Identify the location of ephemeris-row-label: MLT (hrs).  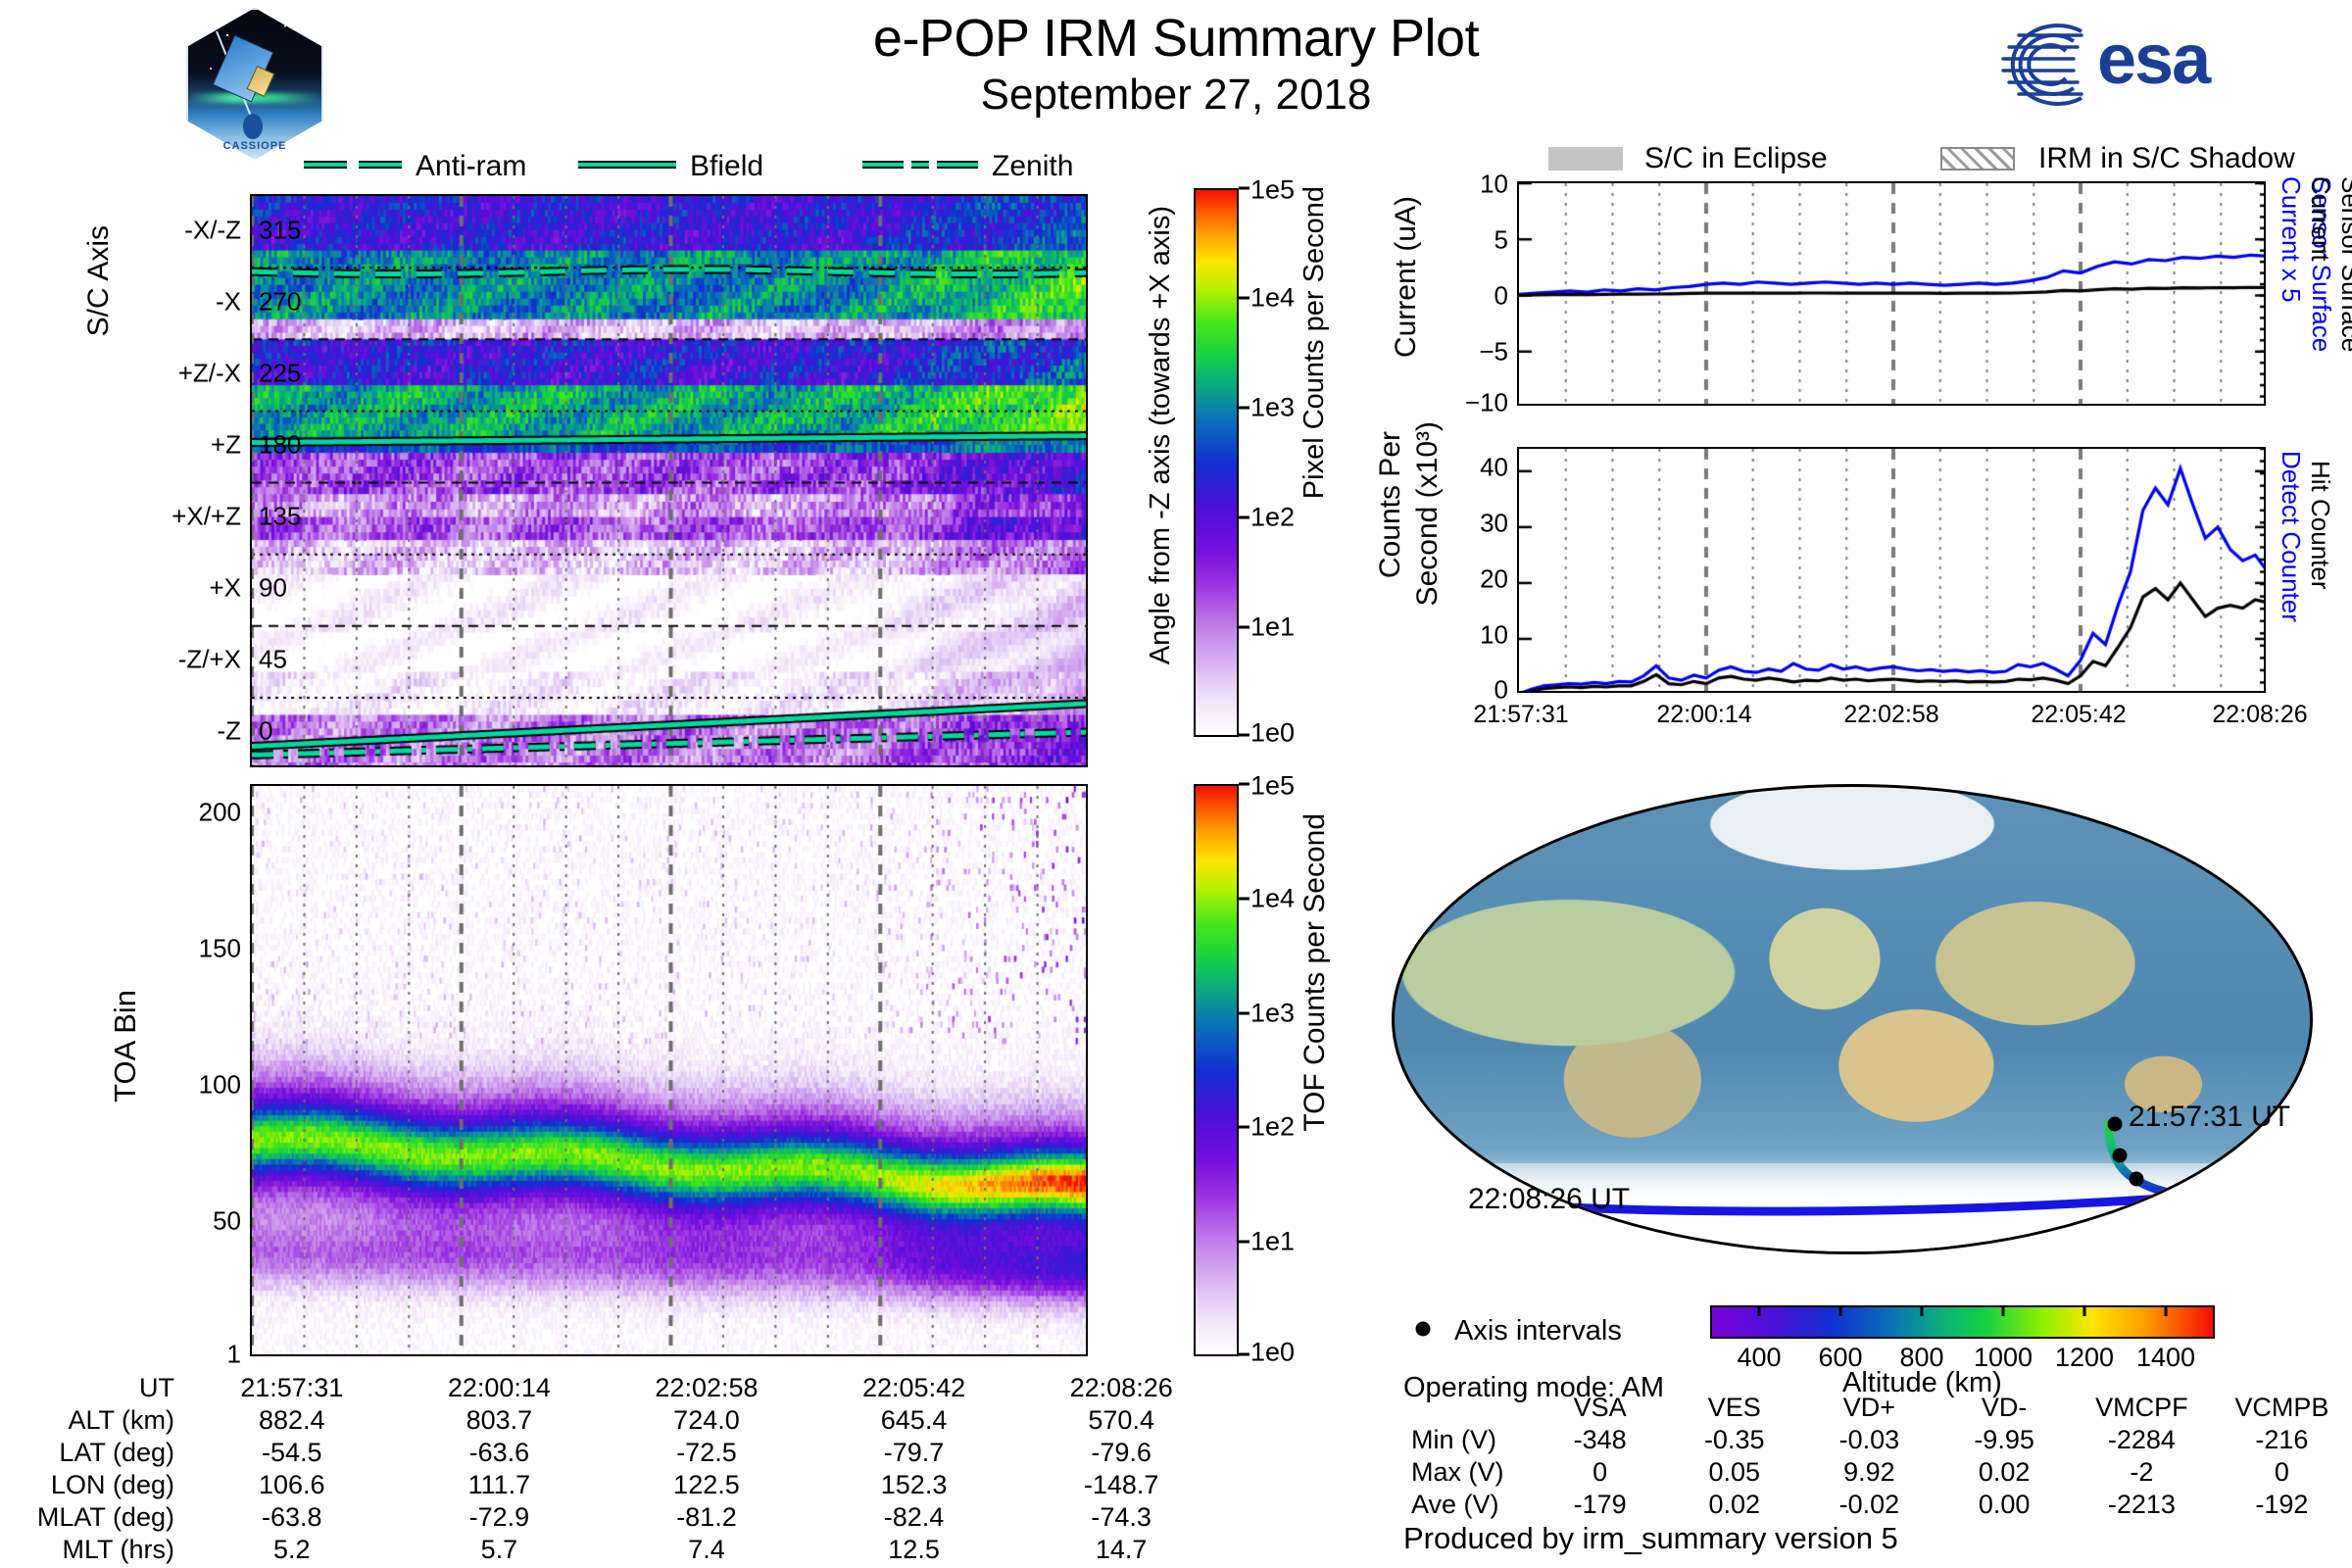
(118, 1549).